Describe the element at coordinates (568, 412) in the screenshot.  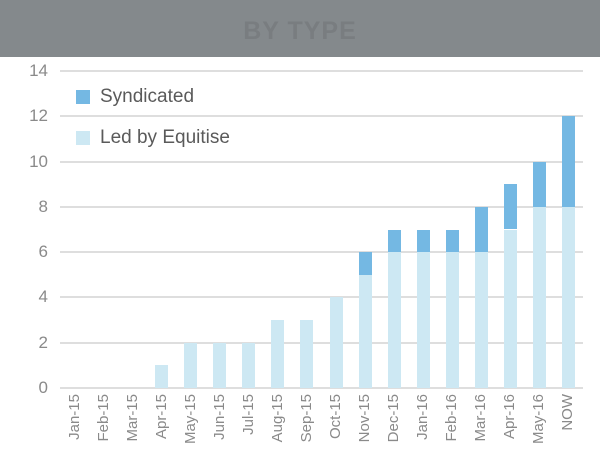
I see `x-tick-now: NOW` at that location.